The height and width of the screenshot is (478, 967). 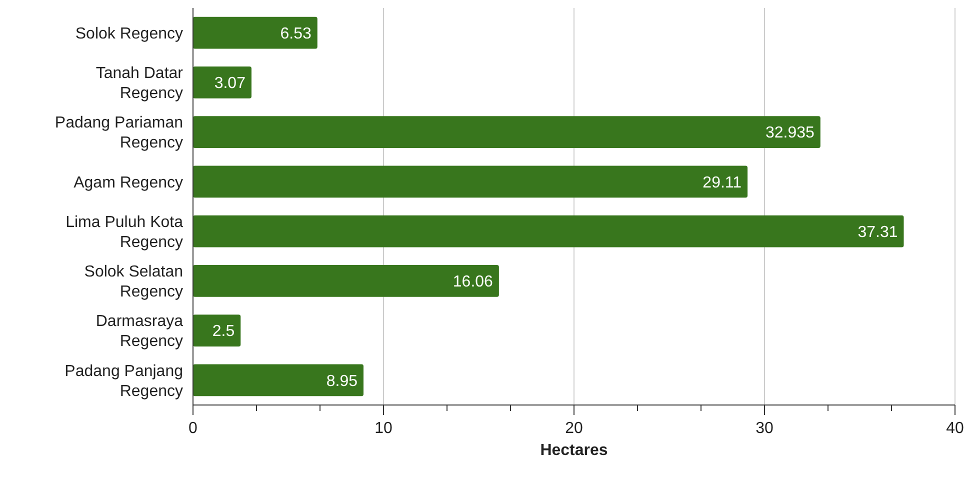 I want to click on data-label: 3.07, so click(x=230, y=83).